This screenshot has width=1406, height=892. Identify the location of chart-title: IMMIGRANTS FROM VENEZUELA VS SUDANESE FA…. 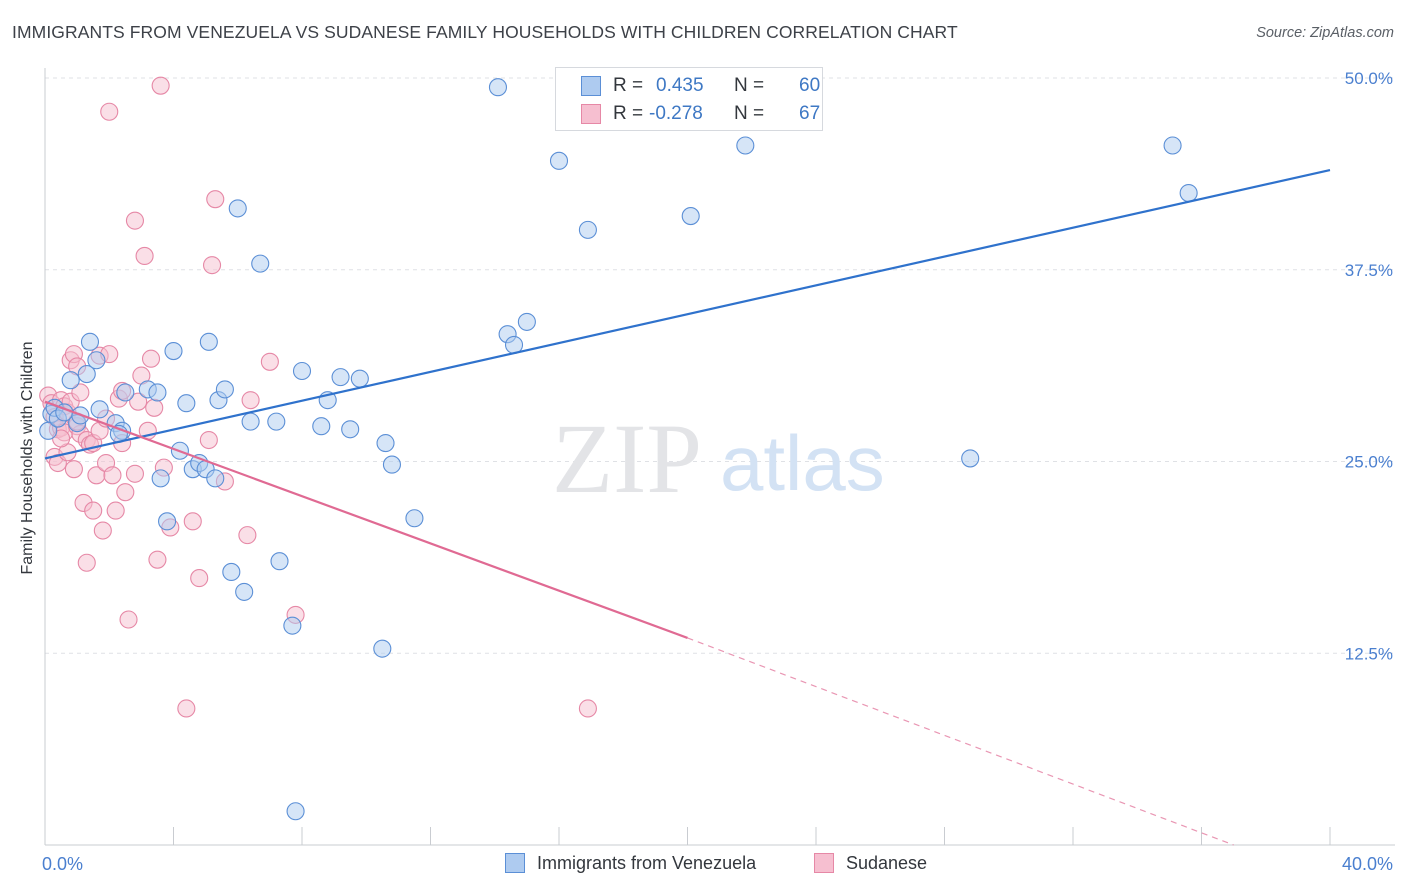
(485, 32).